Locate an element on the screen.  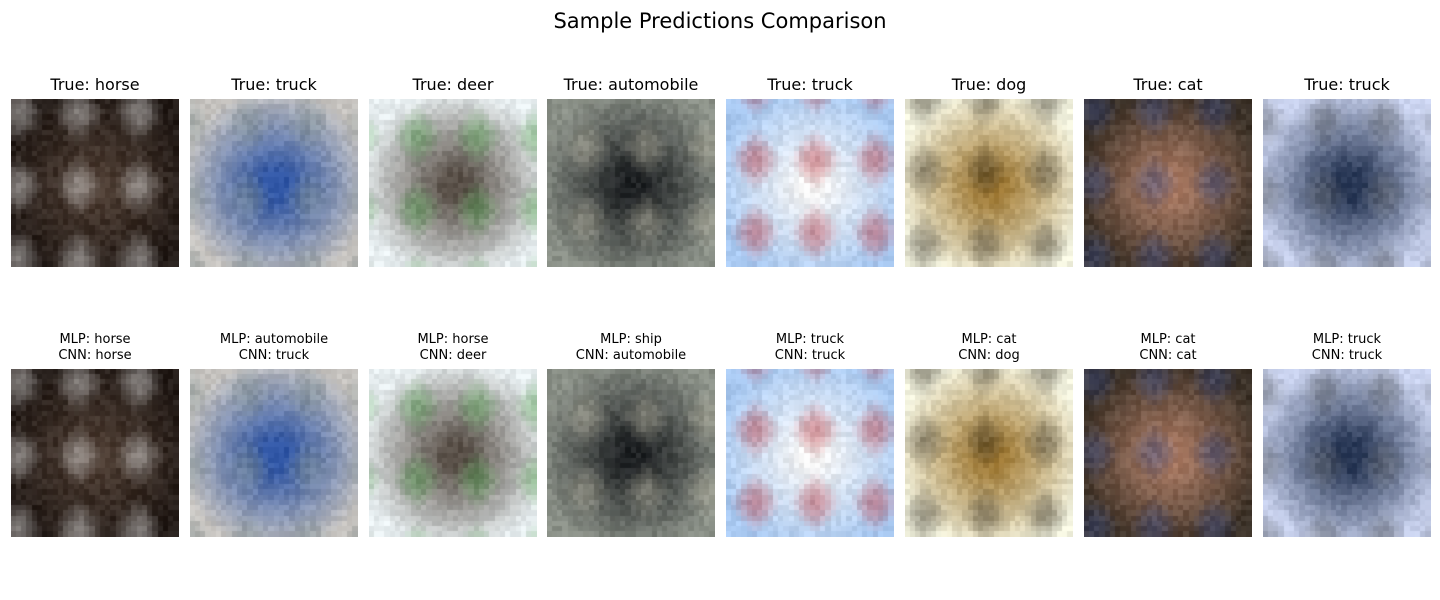
true-label: True: automobile is located at coordinates (631, 84).